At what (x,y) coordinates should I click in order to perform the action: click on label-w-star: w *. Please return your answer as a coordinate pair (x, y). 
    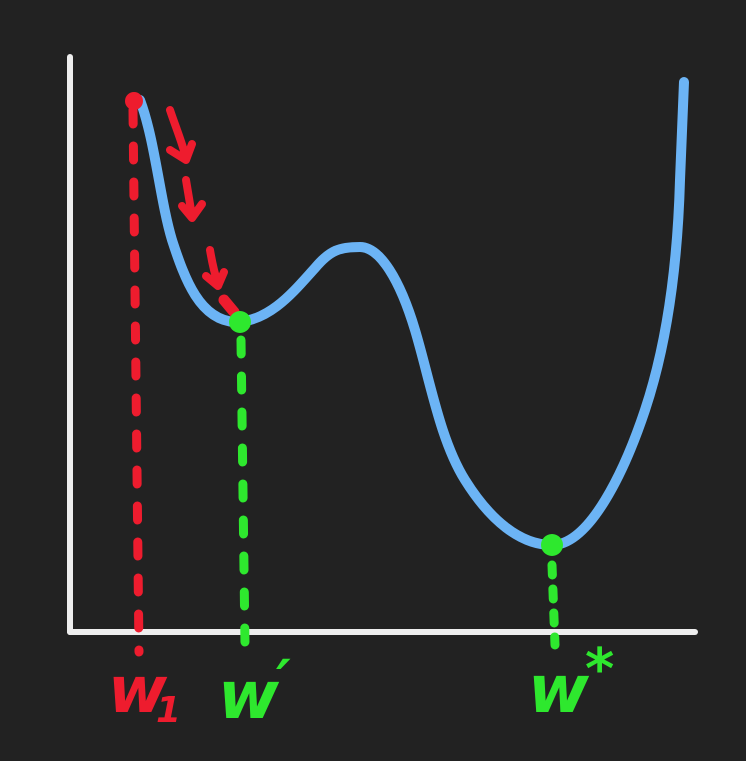
    Looking at the image, I should click on (571, 682).